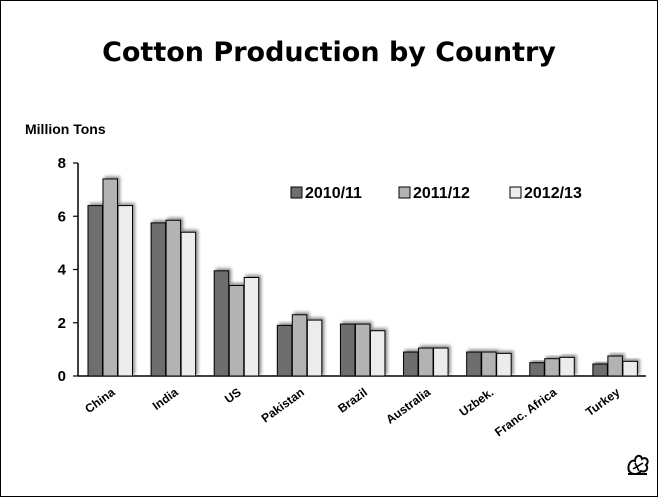 Image resolution: width=658 pixels, height=497 pixels. Describe the element at coordinates (283, 405) in the screenshot. I see `x-category-label: Pakistan` at that location.